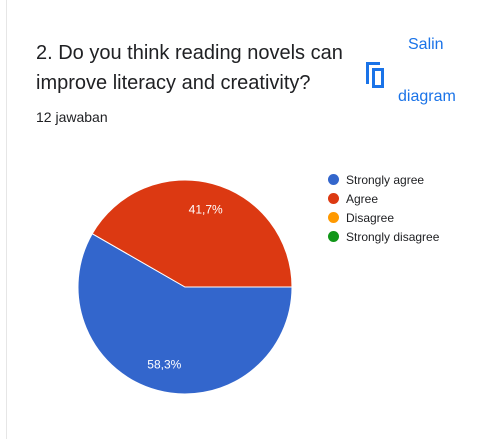 The width and height of the screenshot is (487, 439). Describe the element at coordinates (192, 233) in the screenshot. I see `pie-slice-agree` at that location.